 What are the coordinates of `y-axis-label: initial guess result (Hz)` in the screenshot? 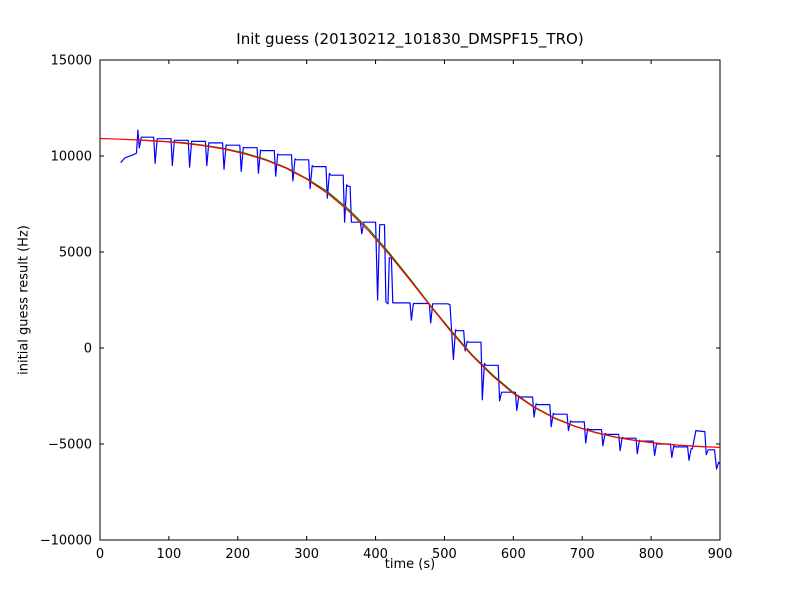 It's located at (24, 300).